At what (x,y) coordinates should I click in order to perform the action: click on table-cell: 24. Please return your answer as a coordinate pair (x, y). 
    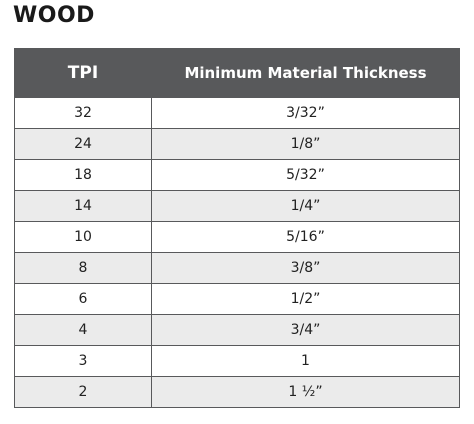
    Looking at the image, I should click on (83, 144).